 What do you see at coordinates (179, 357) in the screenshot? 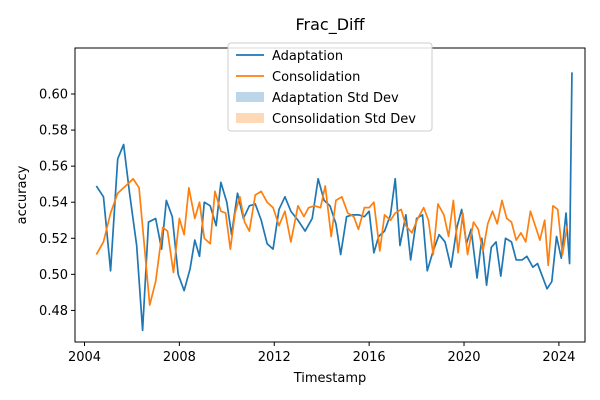
I see `x-tick-label: 2008` at bounding box center [179, 357].